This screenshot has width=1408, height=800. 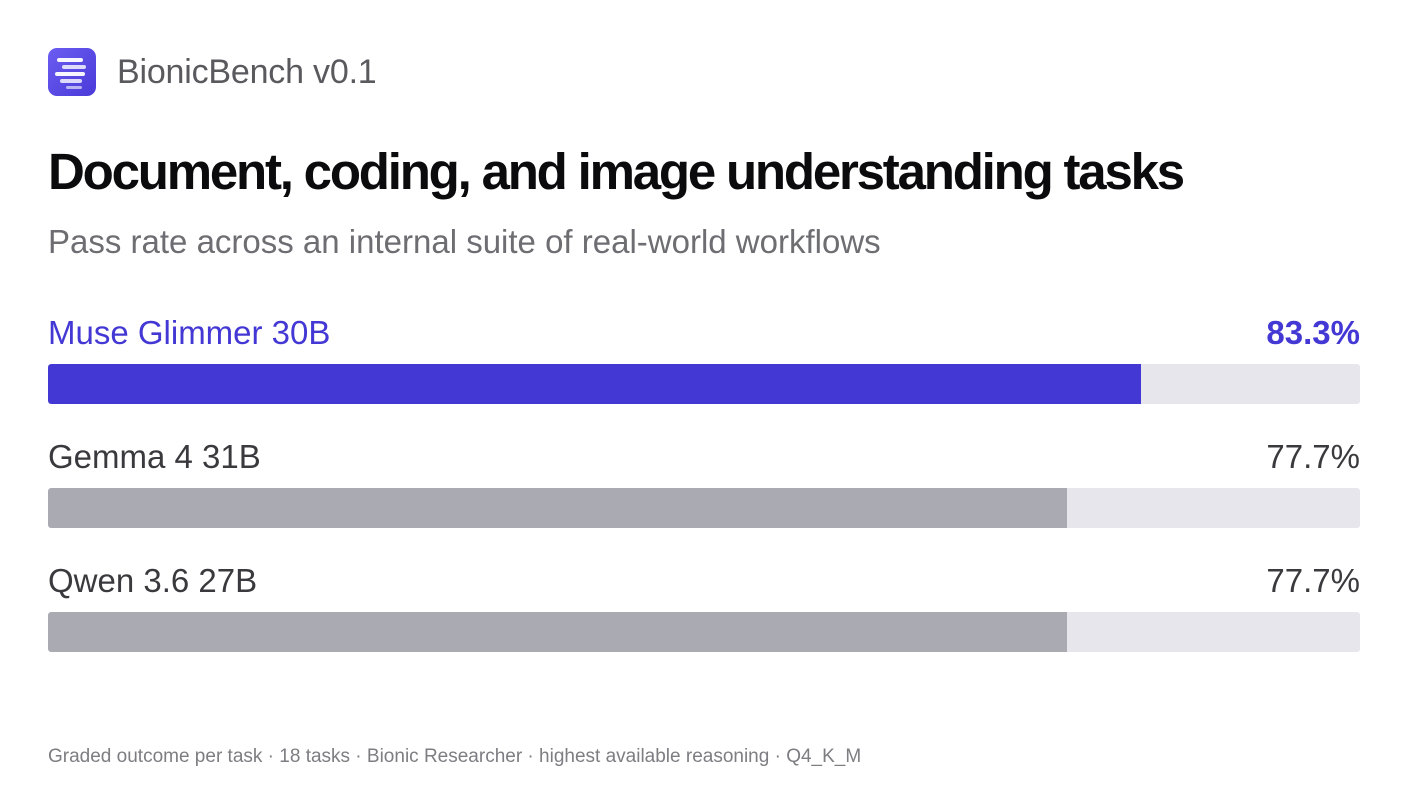 I want to click on brand-header: BionicBench v0.1, so click(x=212, y=72).